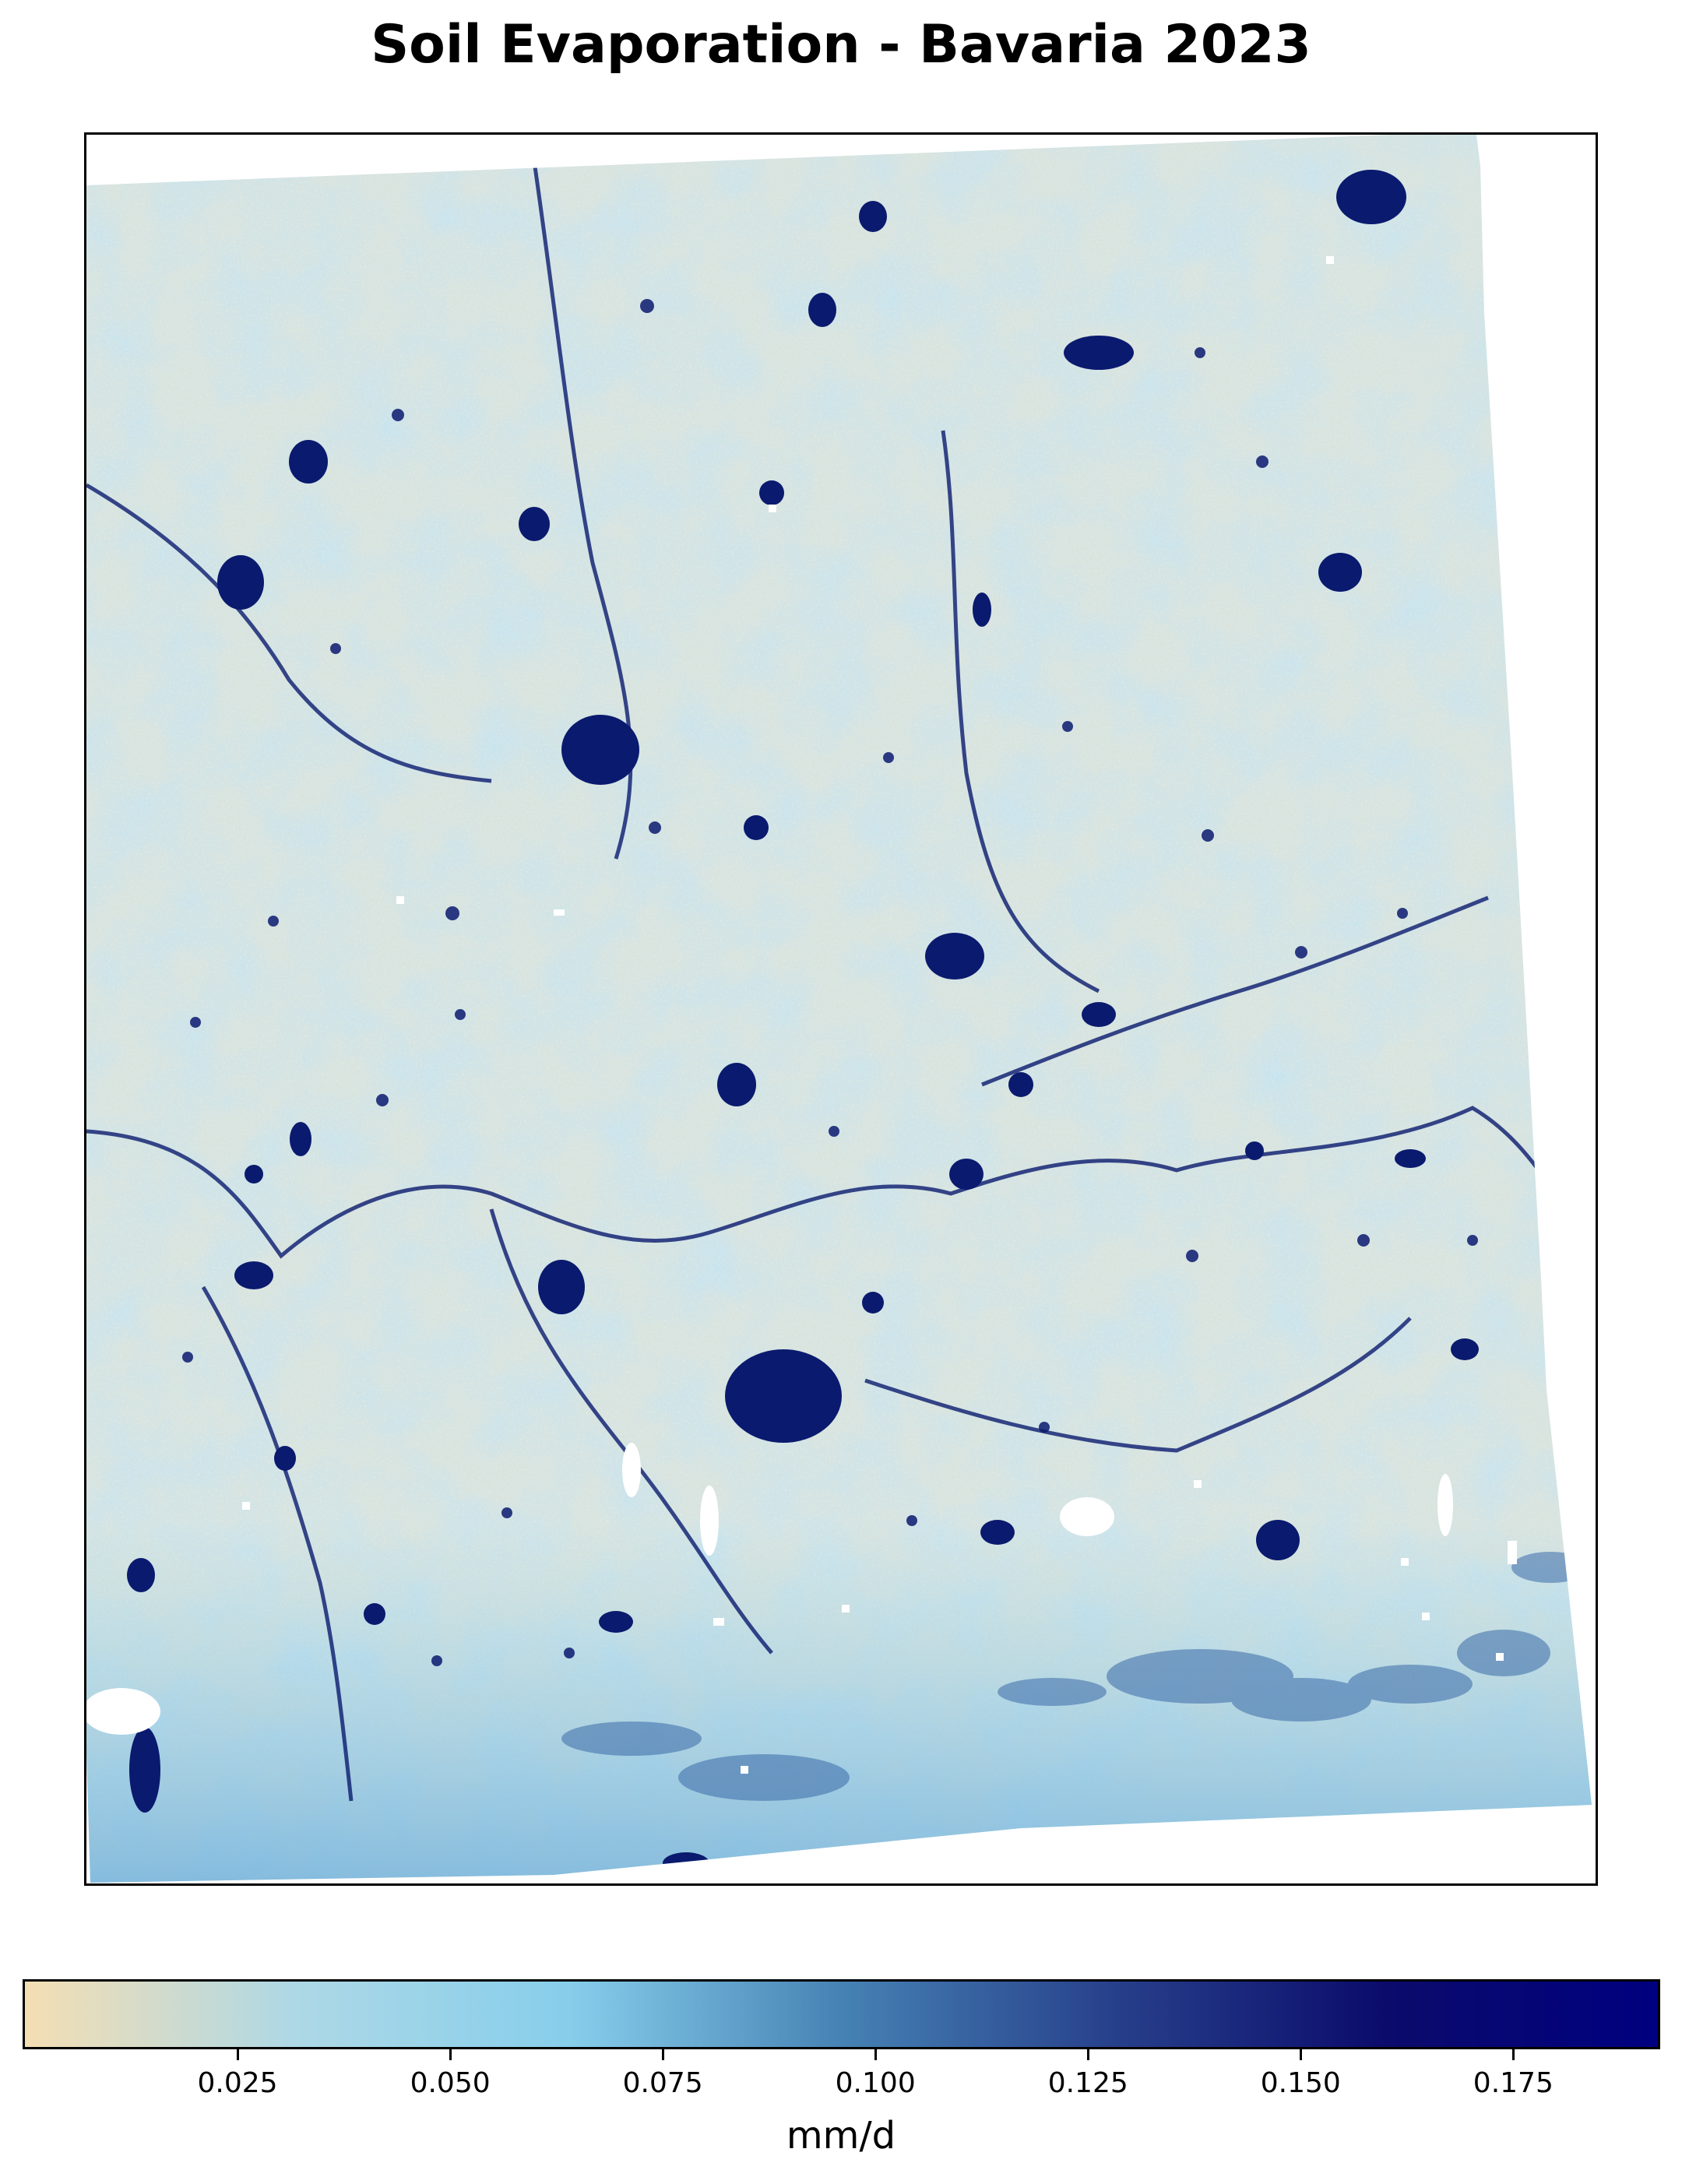 The height and width of the screenshot is (2184, 1682). I want to click on colorbar-gradient, so click(841, 2014).